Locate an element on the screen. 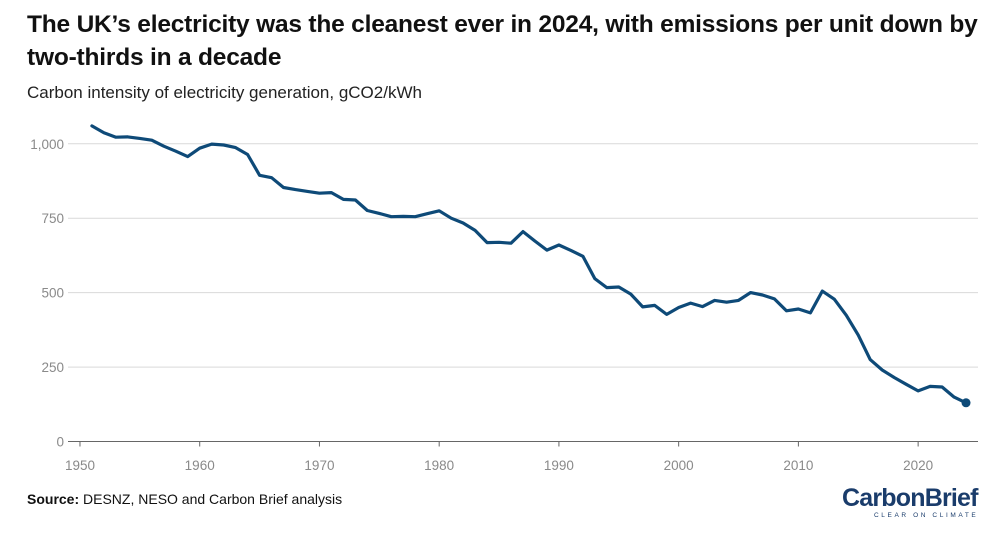  y-tick-label: 0 is located at coordinates (60, 442).